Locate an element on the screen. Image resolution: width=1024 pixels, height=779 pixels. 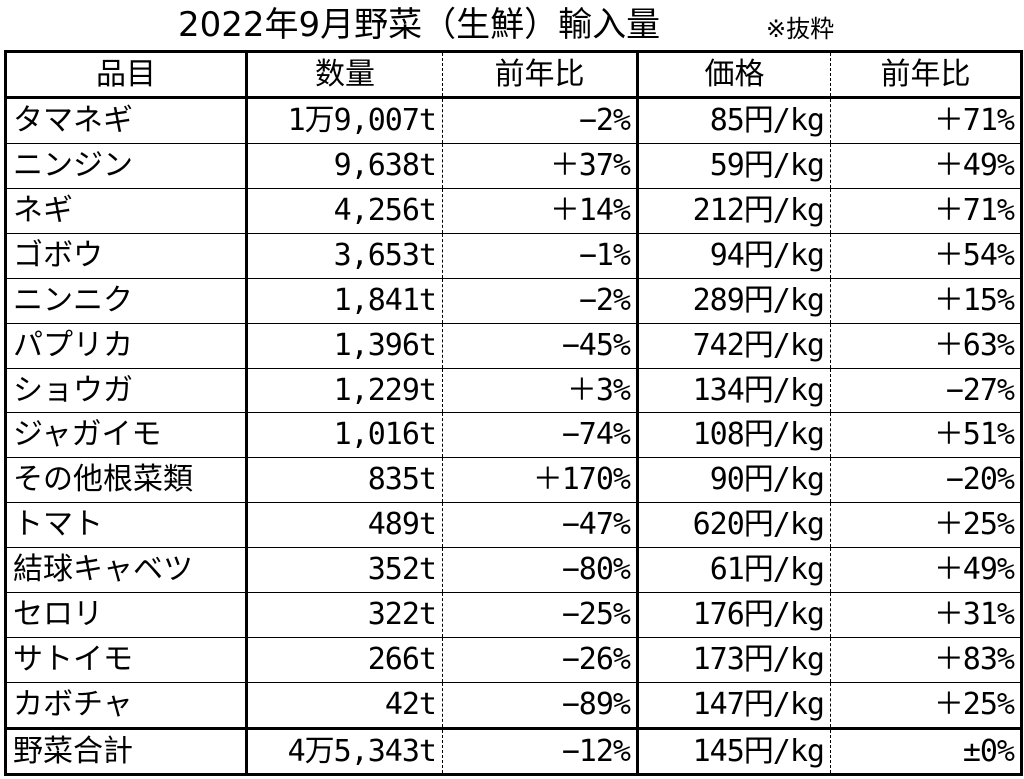
cell-price: 212円/kg is located at coordinates (734, 210).